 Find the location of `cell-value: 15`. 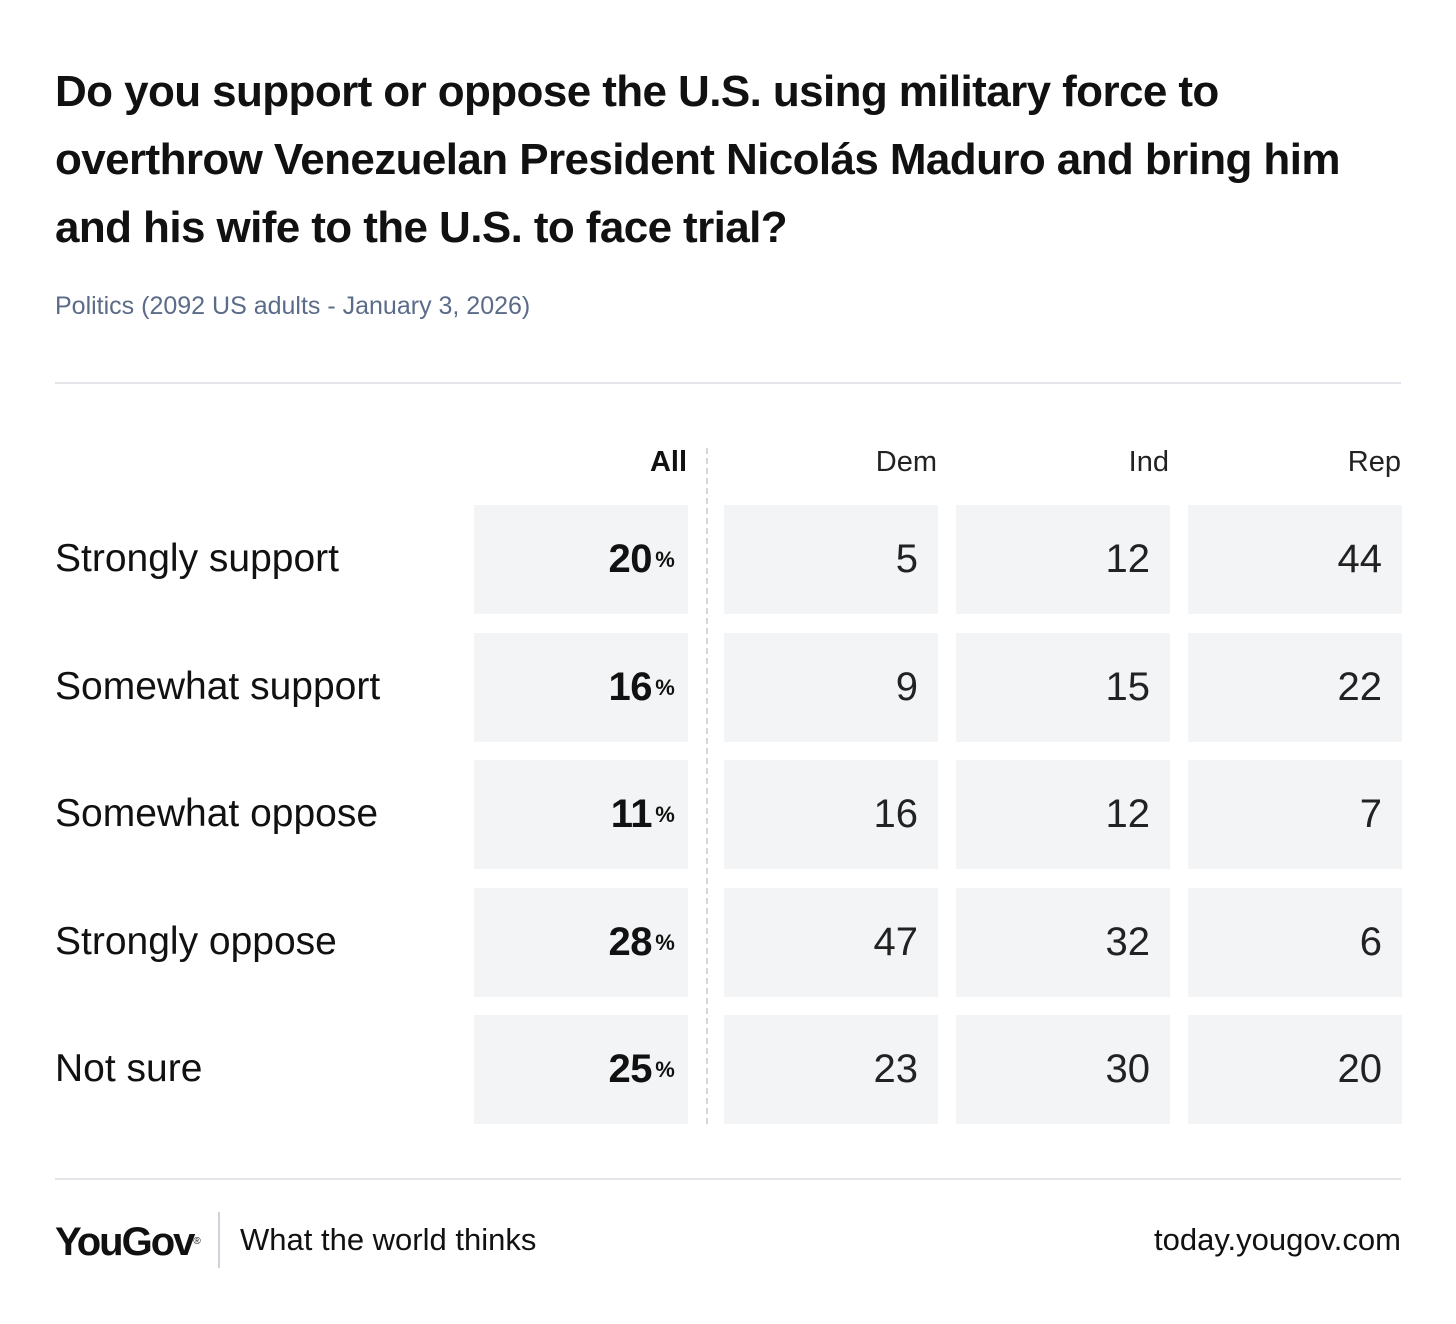

cell-value: 15 is located at coordinates (1128, 687).